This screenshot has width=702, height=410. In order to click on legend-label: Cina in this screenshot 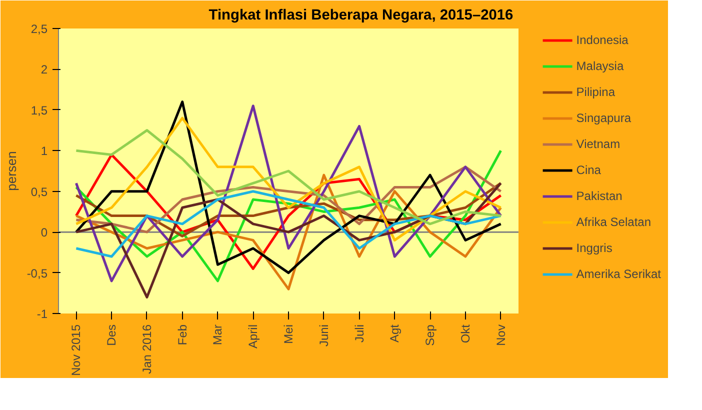, I will do `click(588, 170)`.